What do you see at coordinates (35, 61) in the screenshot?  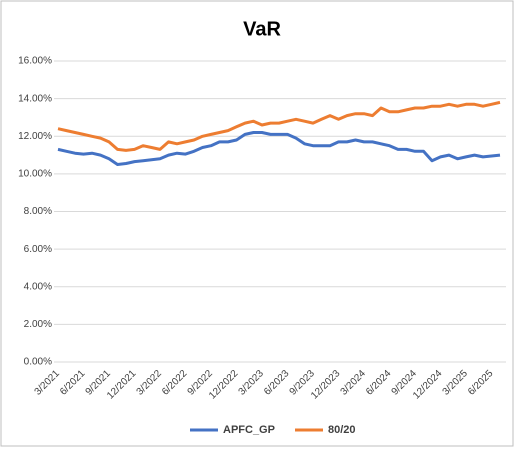 I see `y-tick-label: 16.00%` at bounding box center [35, 61].